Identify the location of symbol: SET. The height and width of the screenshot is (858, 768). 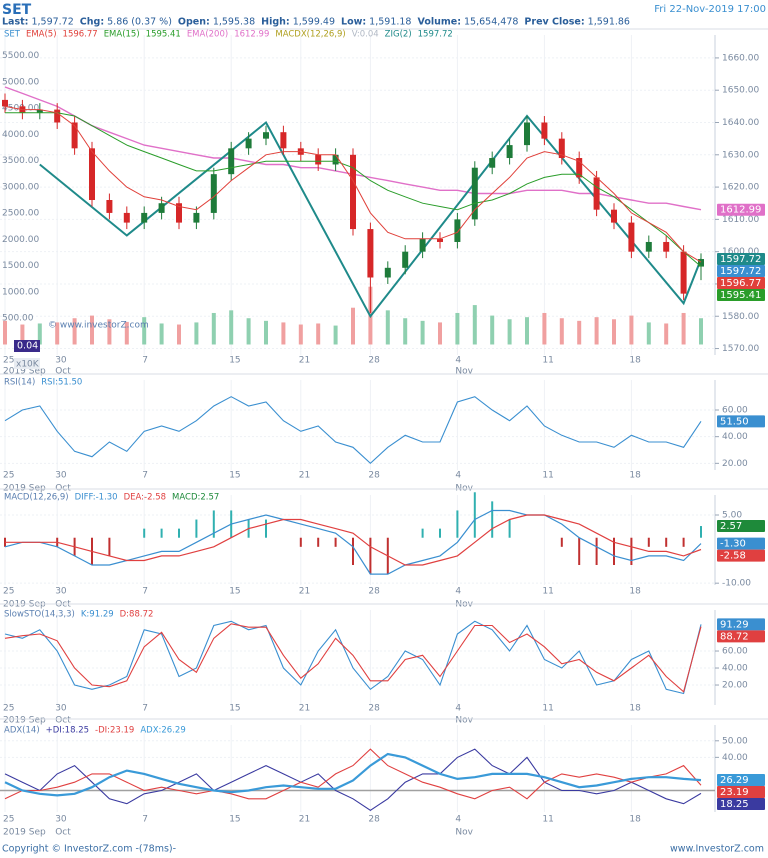
(17, 10).